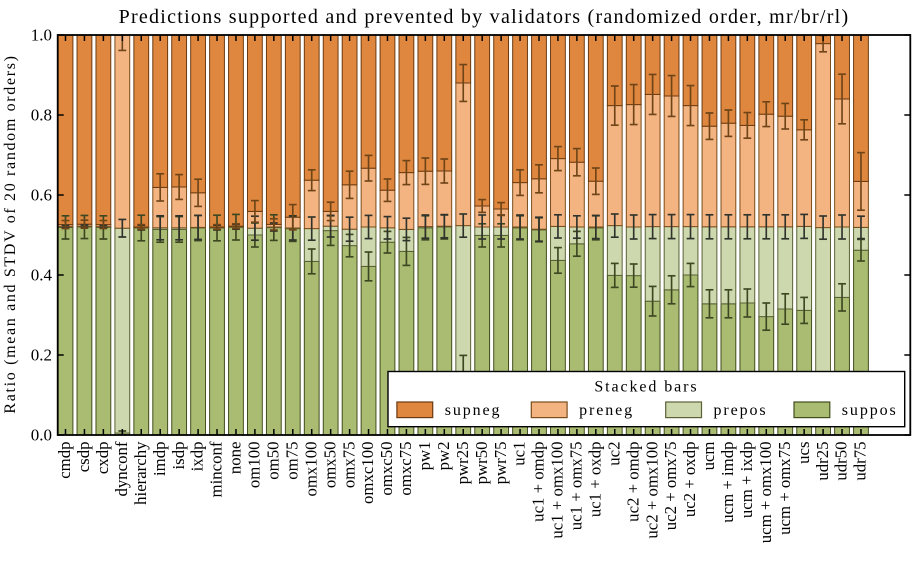 The height and width of the screenshot is (567, 919). Describe the element at coordinates (606, 410) in the screenshot. I see `svg-text: preneg` at that location.